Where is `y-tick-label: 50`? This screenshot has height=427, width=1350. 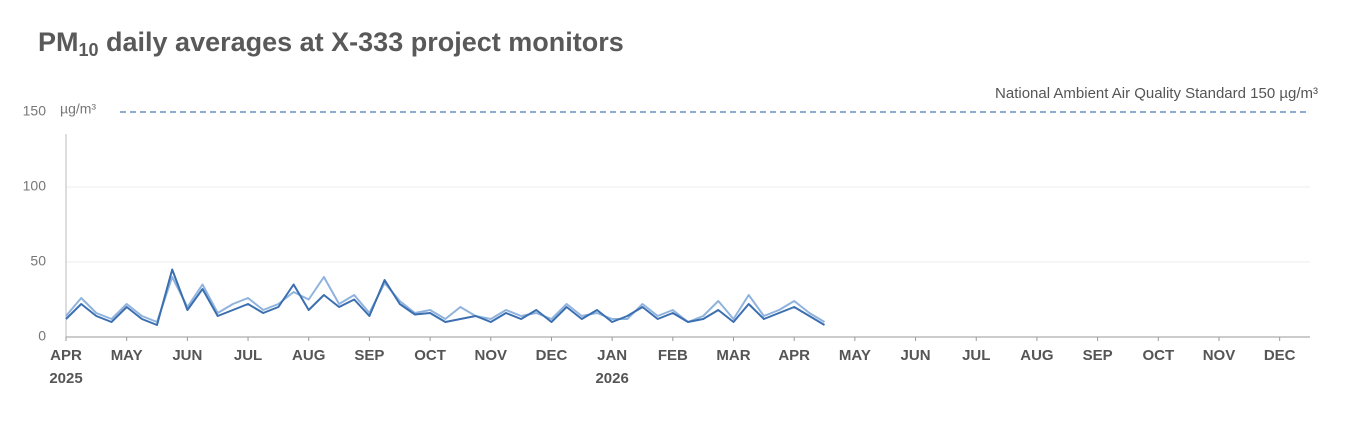 y-tick-label: 50 is located at coordinates (38, 261).